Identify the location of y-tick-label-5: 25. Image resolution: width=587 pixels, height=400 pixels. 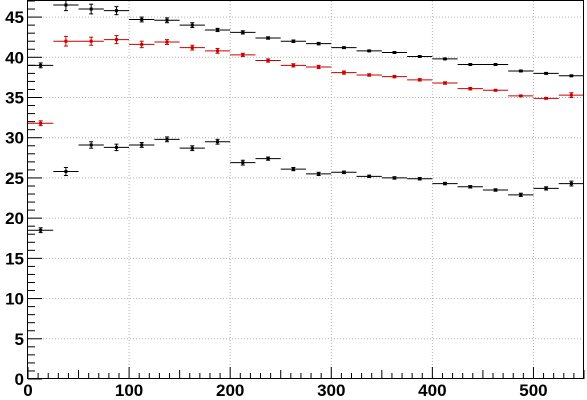
(14, 178).